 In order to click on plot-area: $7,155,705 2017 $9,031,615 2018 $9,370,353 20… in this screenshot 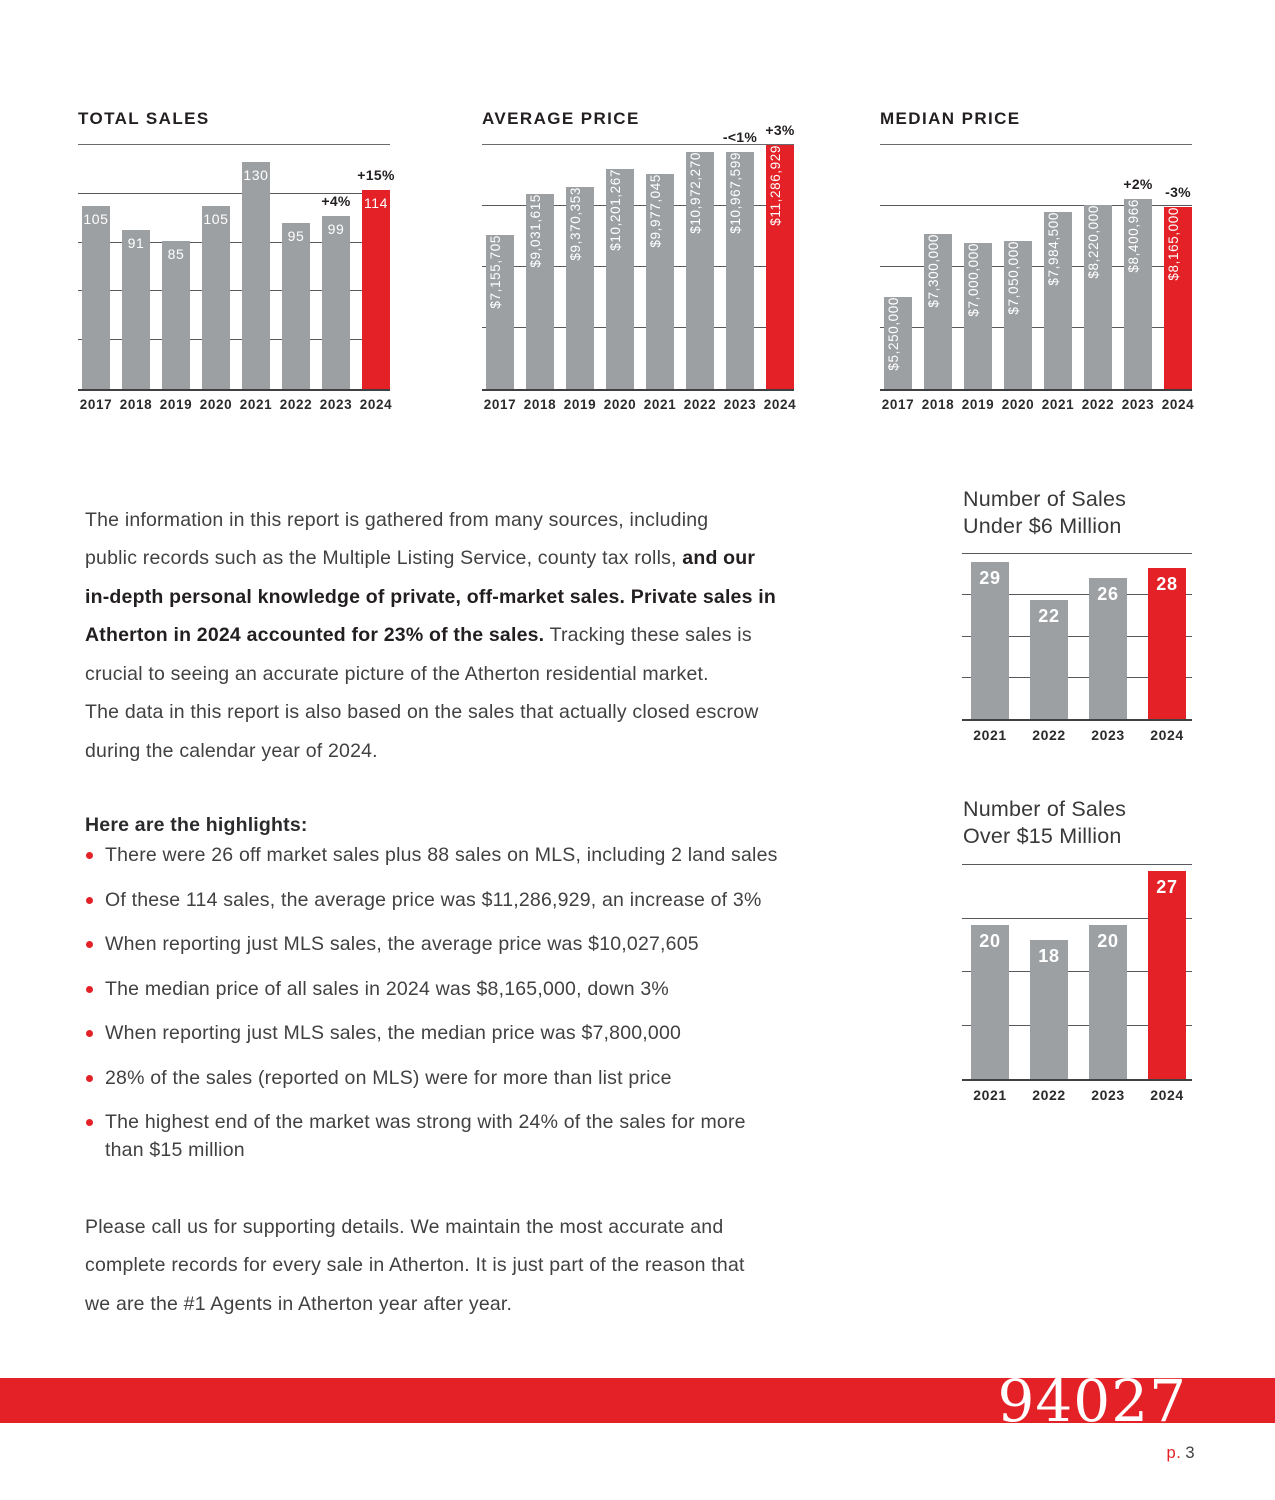, I will do `click(639, 267)`.